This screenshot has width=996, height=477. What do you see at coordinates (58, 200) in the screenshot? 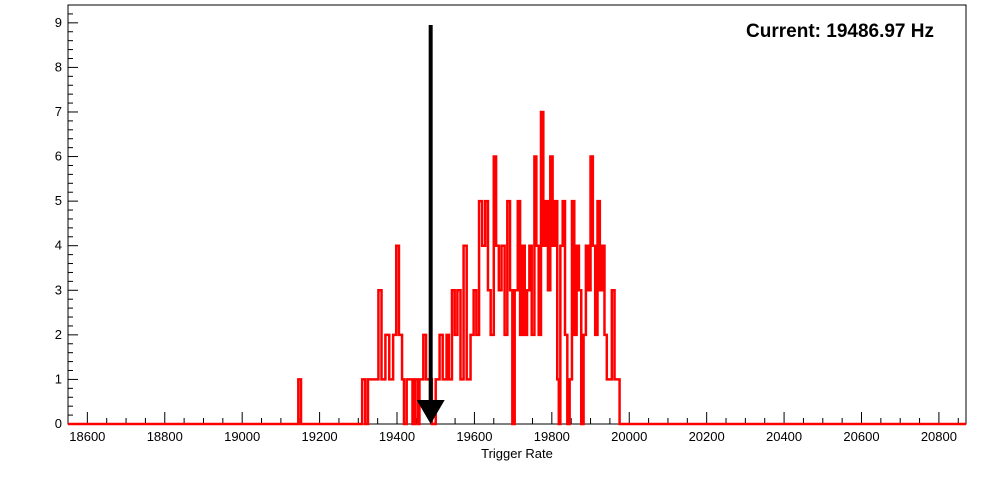
I see `y-tick-label: 5` at bounding box center [58, 200].